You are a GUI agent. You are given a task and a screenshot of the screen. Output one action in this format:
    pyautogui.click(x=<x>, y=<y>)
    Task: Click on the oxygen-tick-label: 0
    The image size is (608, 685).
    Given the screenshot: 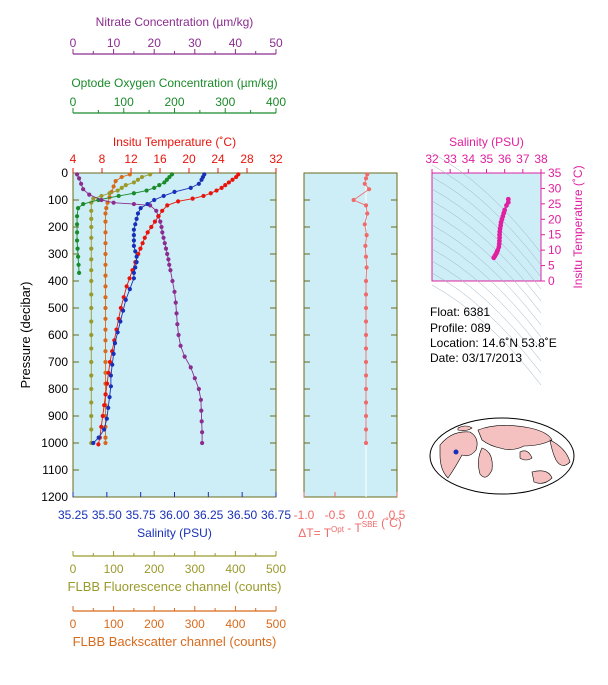 What is the action you would take?
    pyautogui.click(x=73, y=102)
    